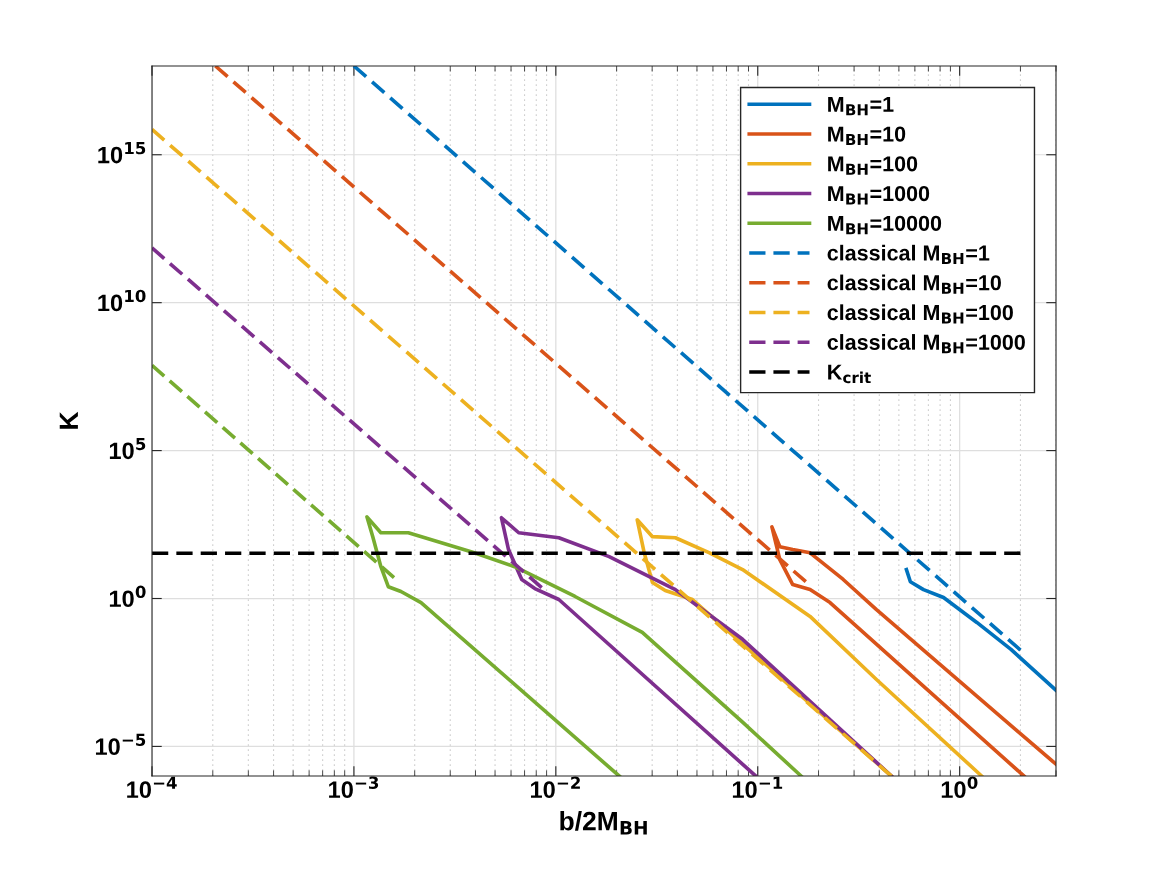  I want to click on legend-label: M$_{BH}$=100, so click(873, 165).